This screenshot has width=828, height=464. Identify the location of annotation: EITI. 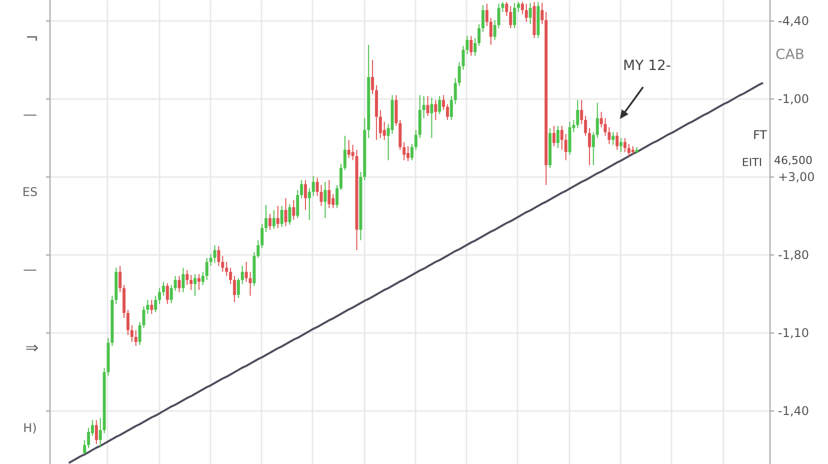
(752, 162).